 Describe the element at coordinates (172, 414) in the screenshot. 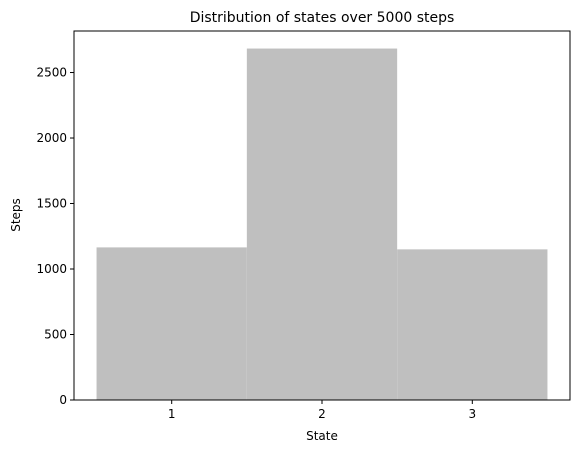

I see `x-tick-label: 1` at that location.